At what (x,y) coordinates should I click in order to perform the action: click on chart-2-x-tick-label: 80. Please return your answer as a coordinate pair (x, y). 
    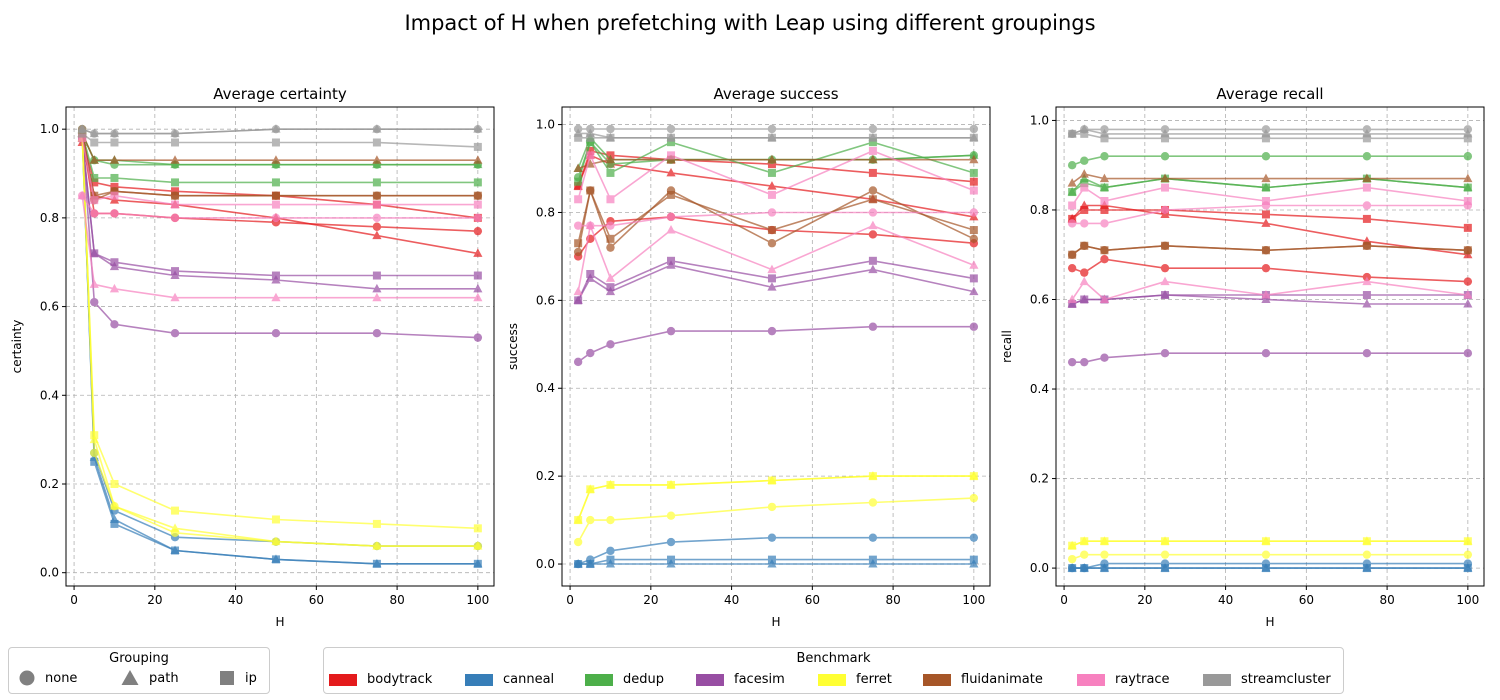
    Looking at the image, I should click on (892, 600).